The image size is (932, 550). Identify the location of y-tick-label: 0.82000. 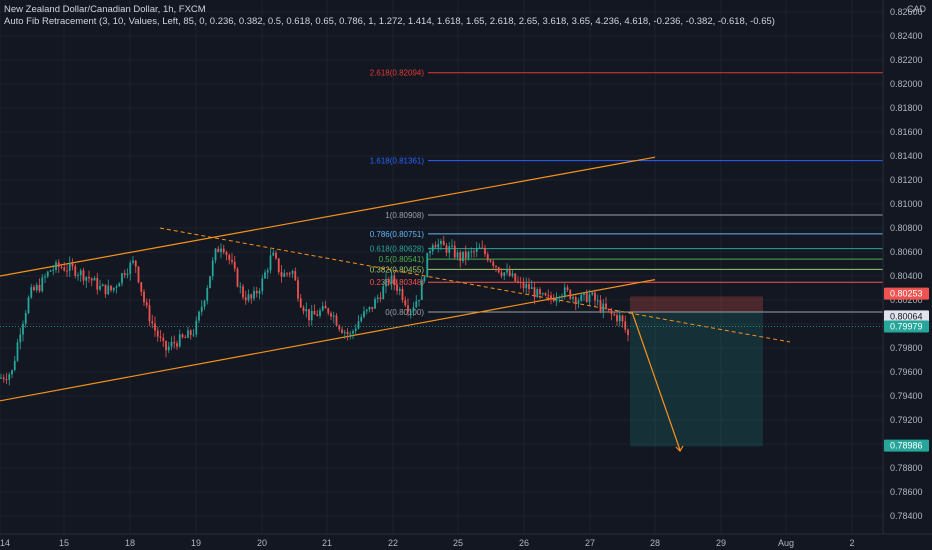
(906, 84).